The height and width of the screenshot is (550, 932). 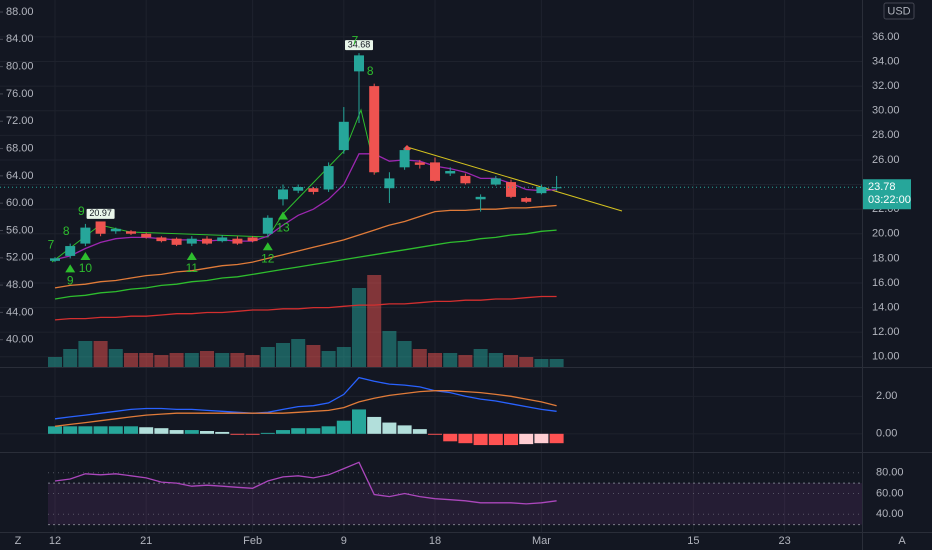 I want to click on x-tick-label: Mar, so click(x=541, y=541).